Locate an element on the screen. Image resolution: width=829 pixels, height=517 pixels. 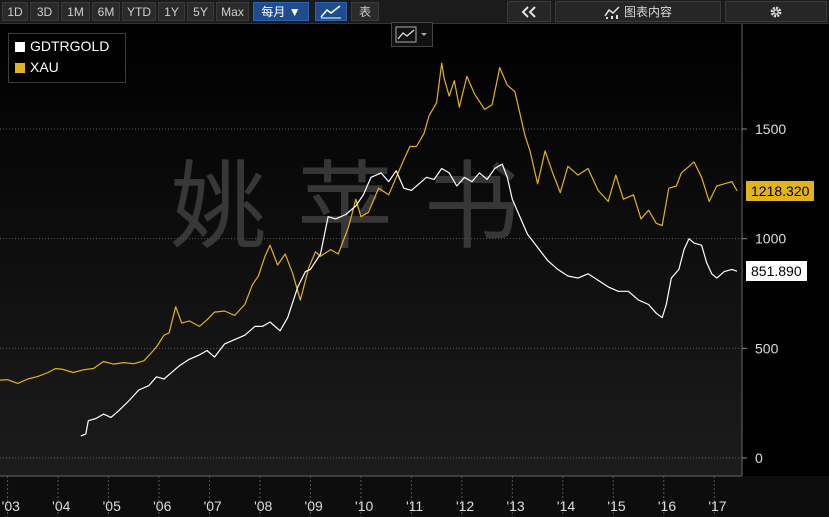
gdtrgold-last-value-label: 851.890 is located at coordinates (776, 271).